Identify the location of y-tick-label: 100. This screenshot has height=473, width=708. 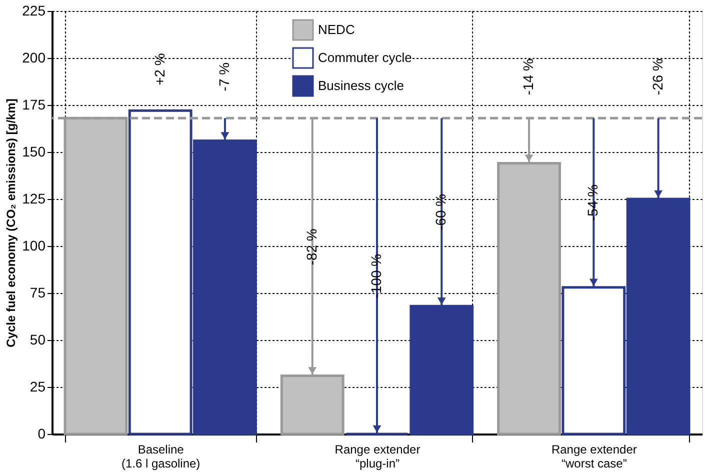
(34, 246).